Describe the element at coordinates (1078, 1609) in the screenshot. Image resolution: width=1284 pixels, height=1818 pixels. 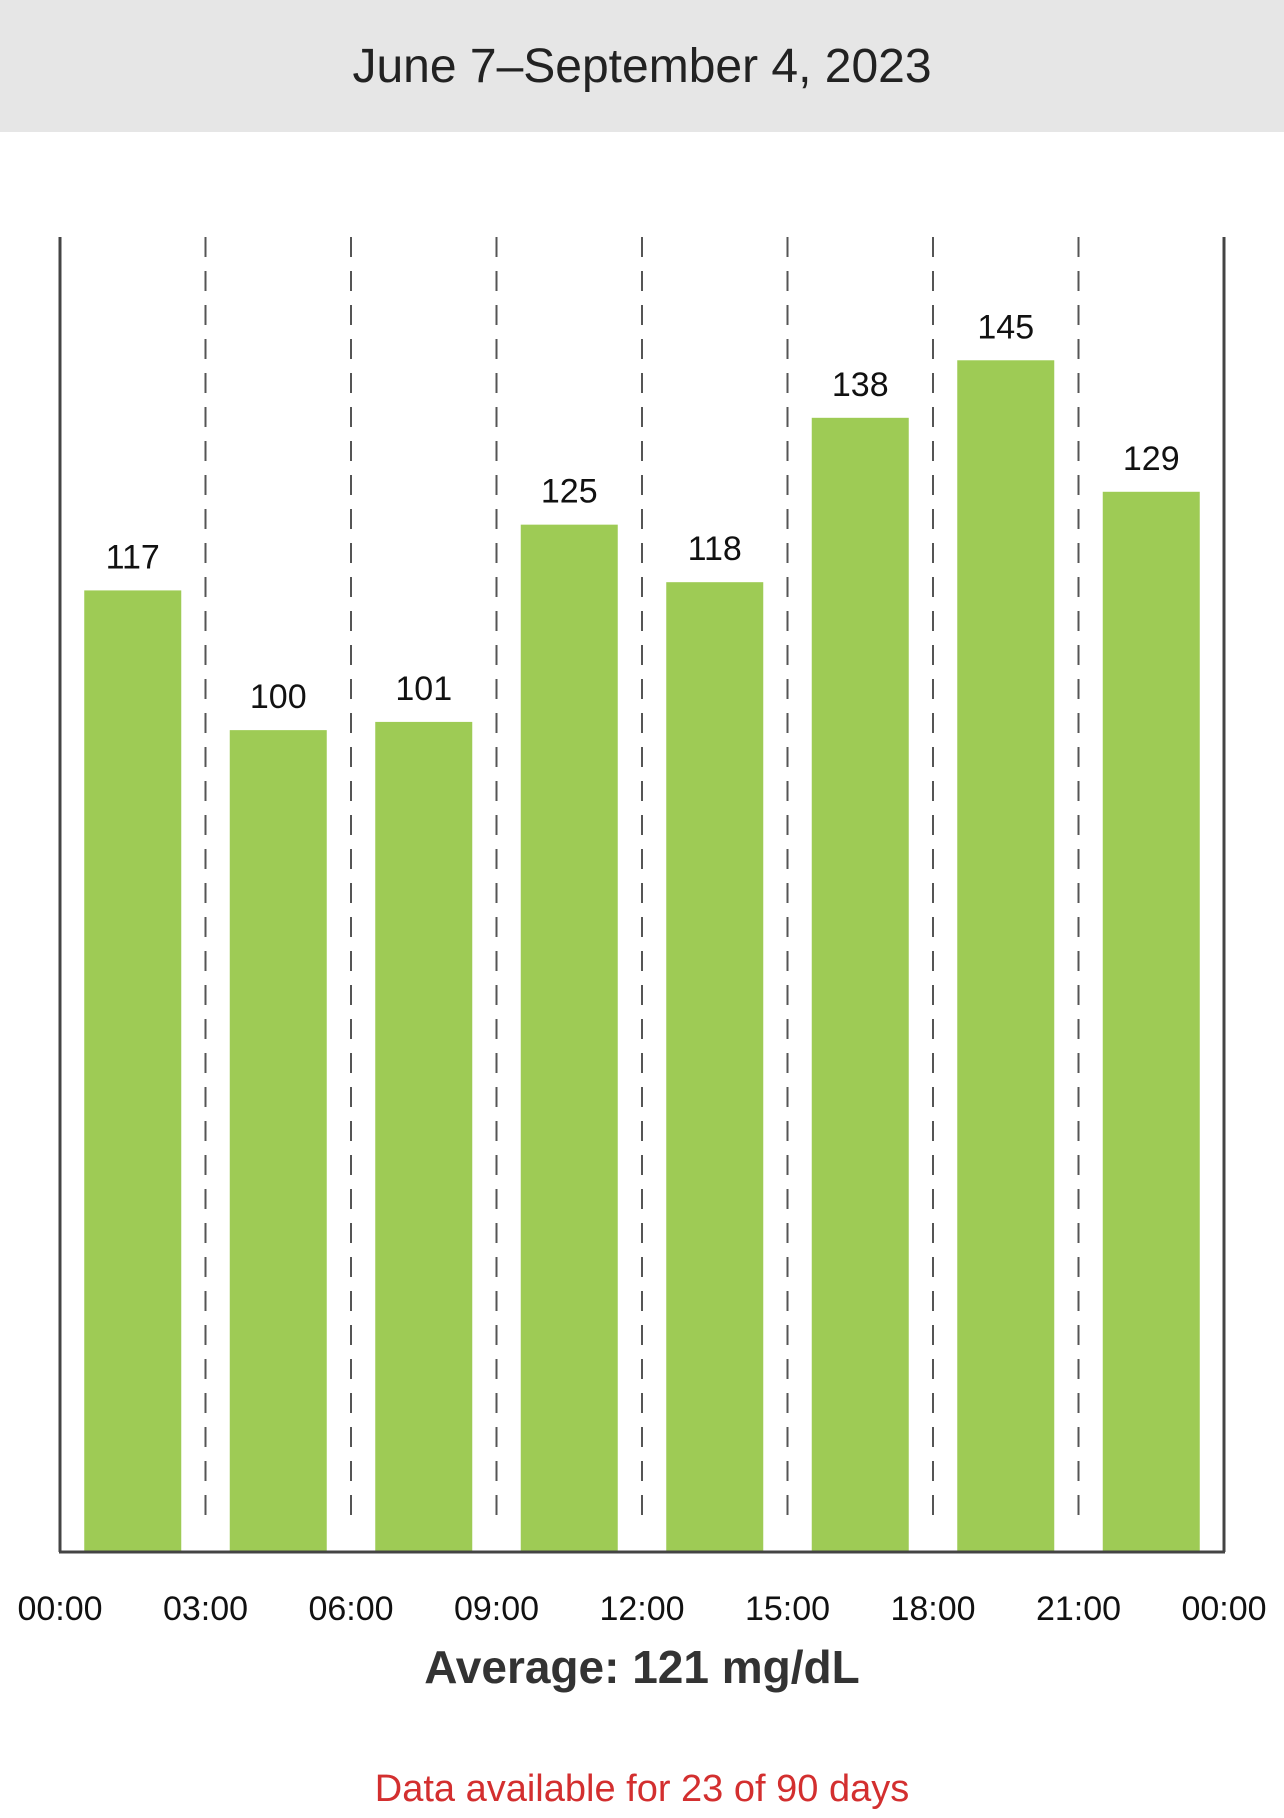
I see `x-tick-label: 21:00` at that location.